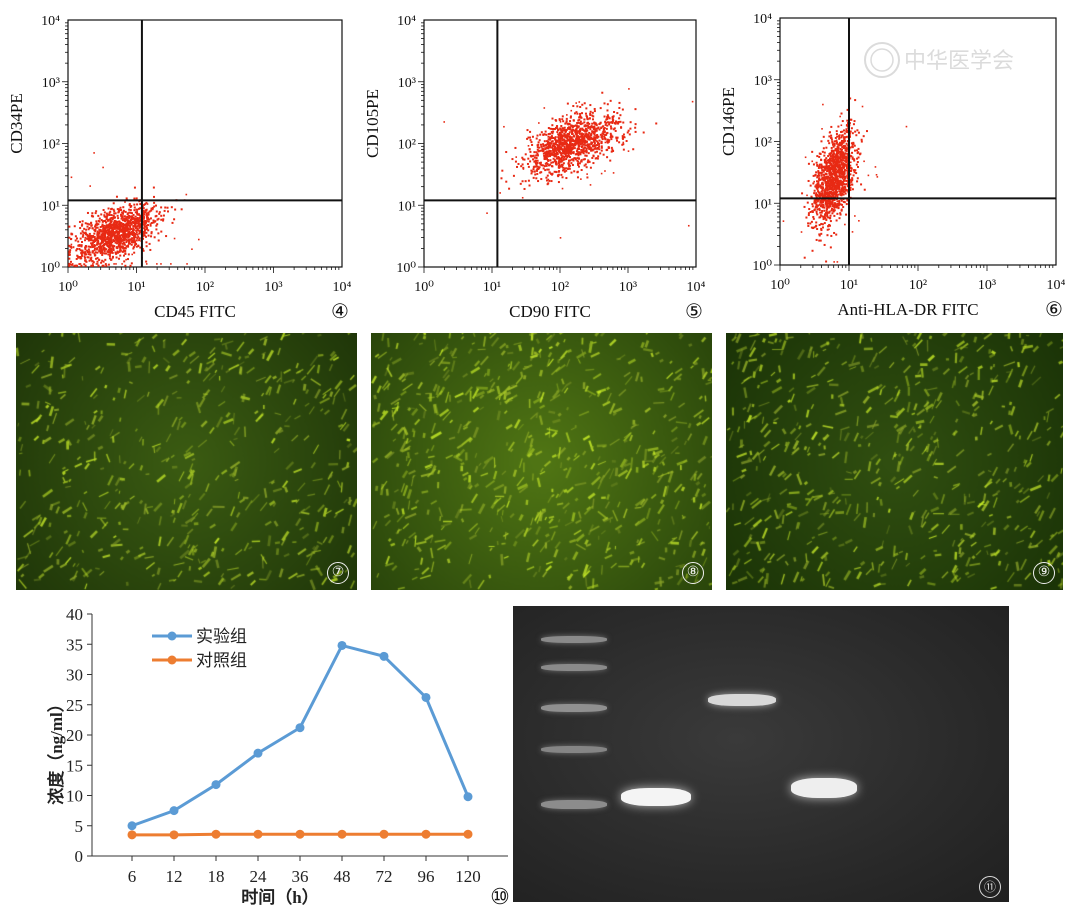 Image resolution: width=1080 pixels, height=907 pixels. Describe the element at coordinates (424, 287) in the screenshot. I see `x-tick-label: 10⁰` at that location.